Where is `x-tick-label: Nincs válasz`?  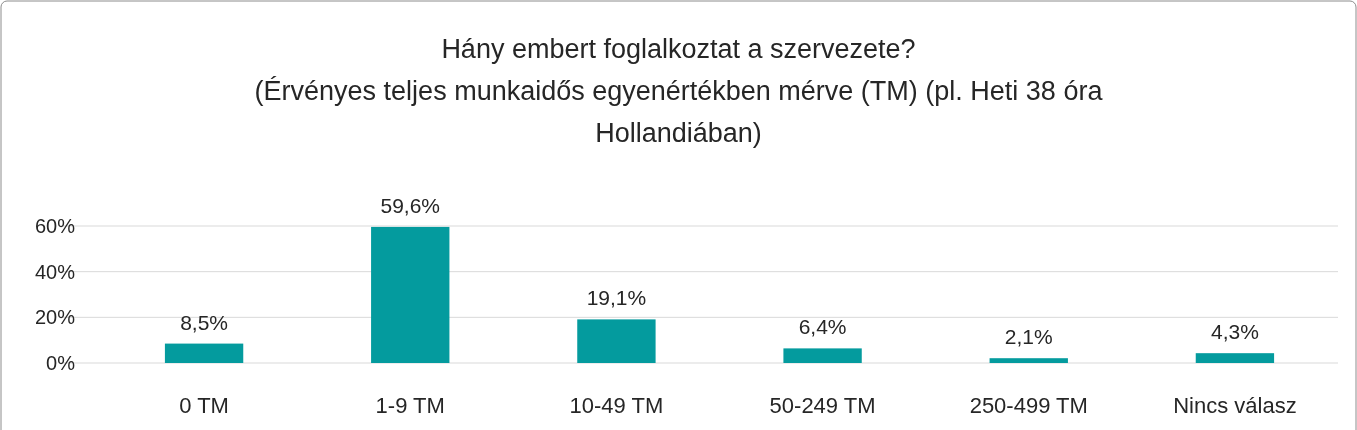 x-tick-label: Nincs válasz is located at coordinates (1235, 405).